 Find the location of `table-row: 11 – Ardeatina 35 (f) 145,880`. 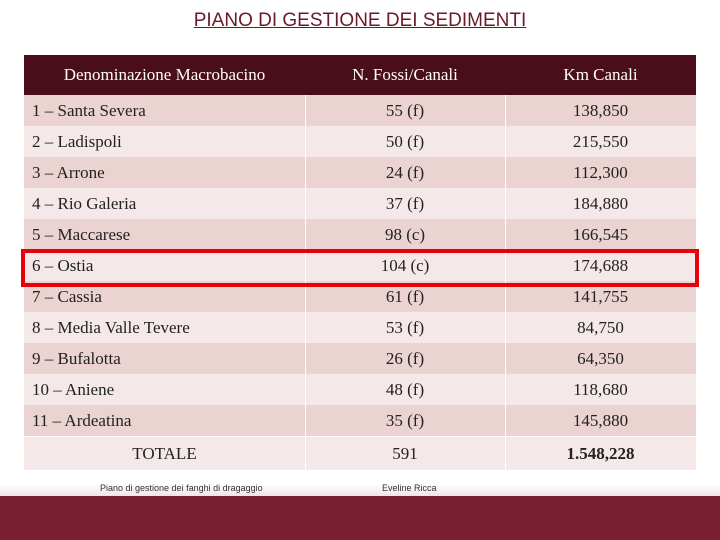

table-row: 11 – Ardeatina 35 (f) 145,880 is located at coordinates (360, 421).